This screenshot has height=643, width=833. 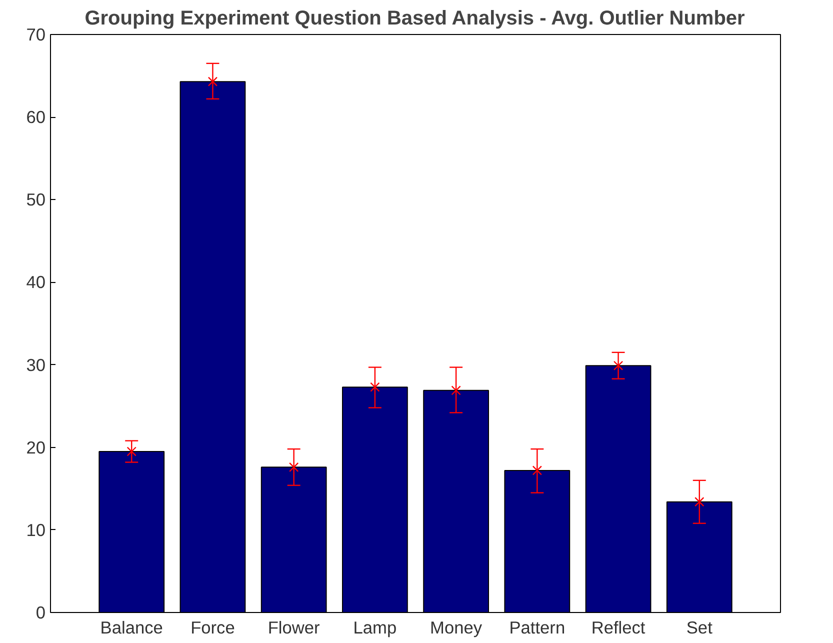 I want to click on y-tick-label: 0, so click(x=41, y=612).